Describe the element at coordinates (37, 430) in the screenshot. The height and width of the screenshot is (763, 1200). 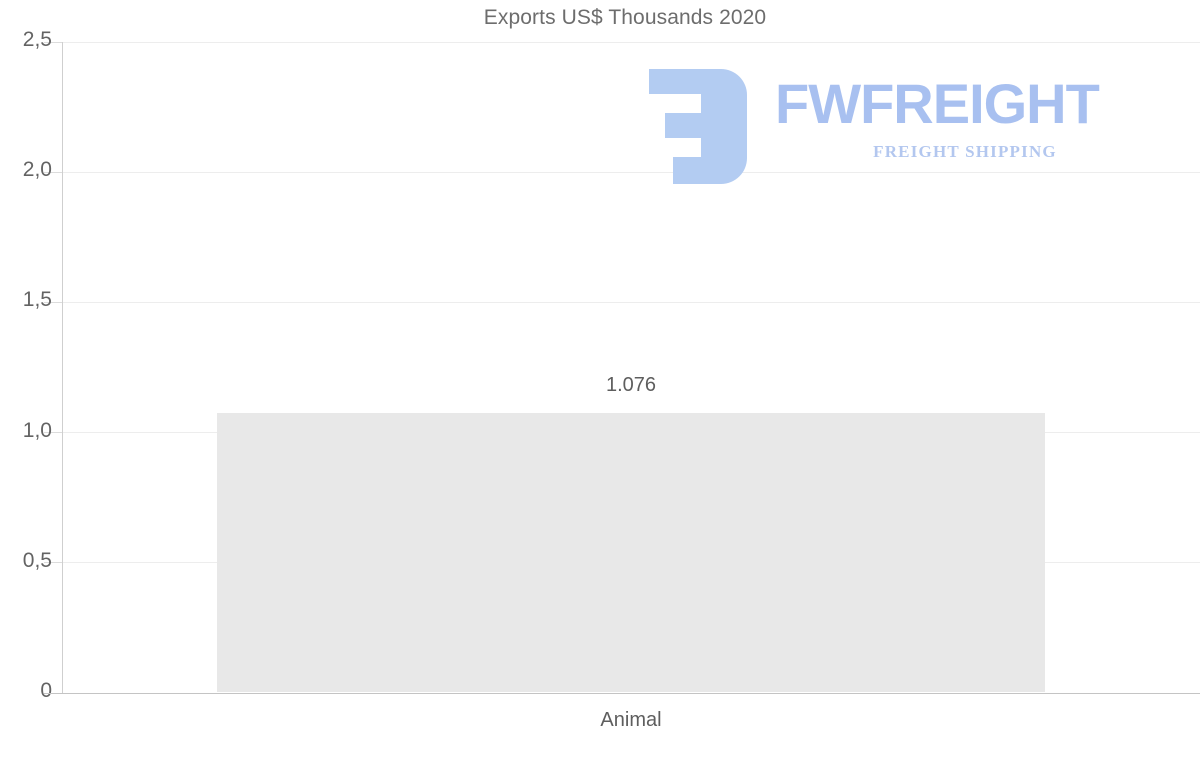
I see `y-tick-label: 1,0` at that location.